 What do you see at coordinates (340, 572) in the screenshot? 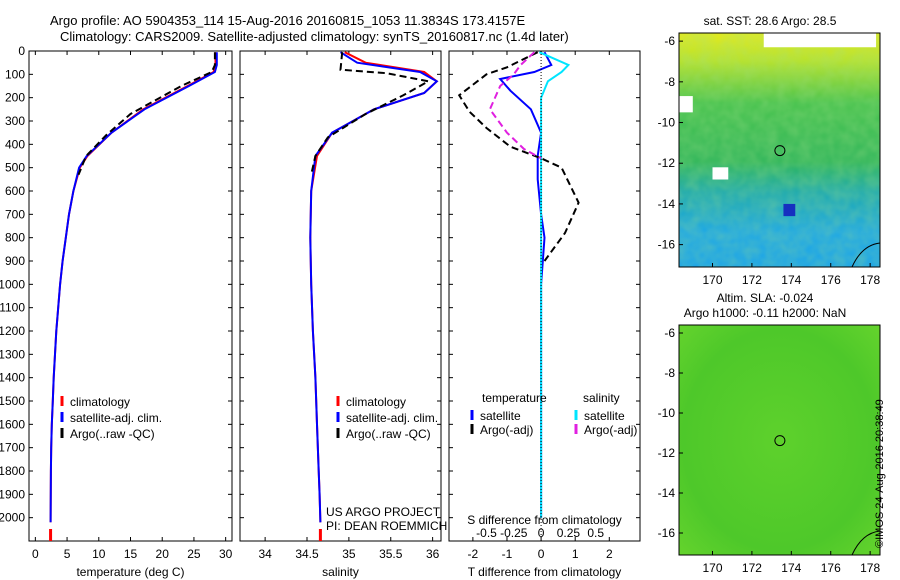
I see `x-axis-label: salinity` at bounding box center [340, 572].